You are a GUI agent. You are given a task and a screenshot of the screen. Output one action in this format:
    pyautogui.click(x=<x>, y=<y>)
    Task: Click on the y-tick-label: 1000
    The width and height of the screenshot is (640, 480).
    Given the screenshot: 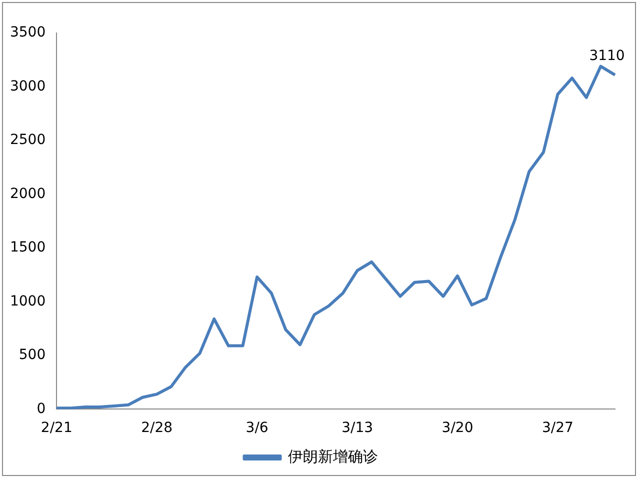 What is the action you would take?
    pyautogui.click(x=28, y=301)
    